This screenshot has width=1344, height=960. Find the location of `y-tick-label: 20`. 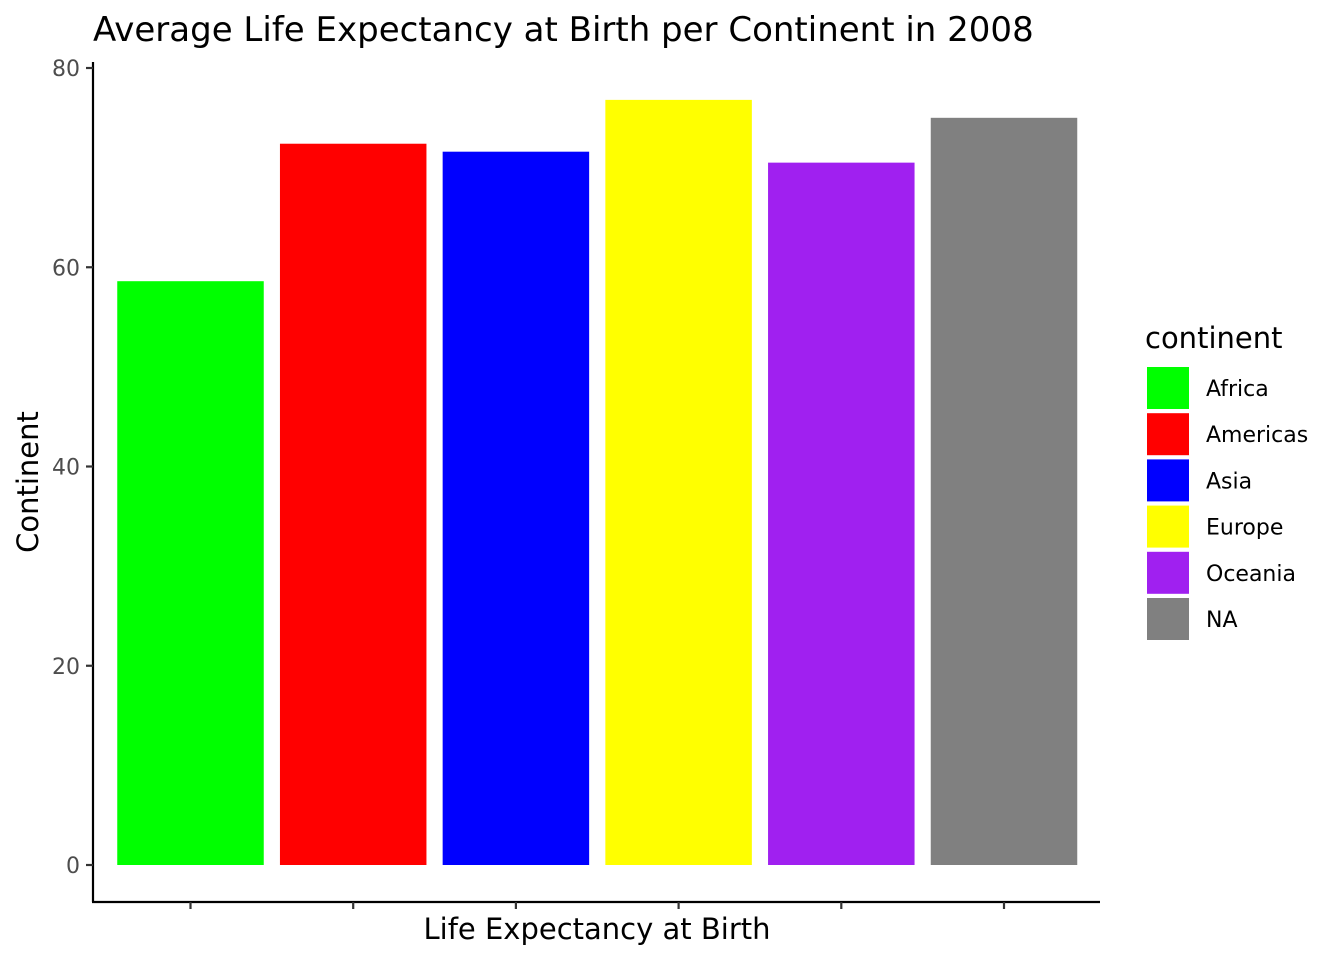

y-tick-label: 20 is located at coordinates (66, 667).